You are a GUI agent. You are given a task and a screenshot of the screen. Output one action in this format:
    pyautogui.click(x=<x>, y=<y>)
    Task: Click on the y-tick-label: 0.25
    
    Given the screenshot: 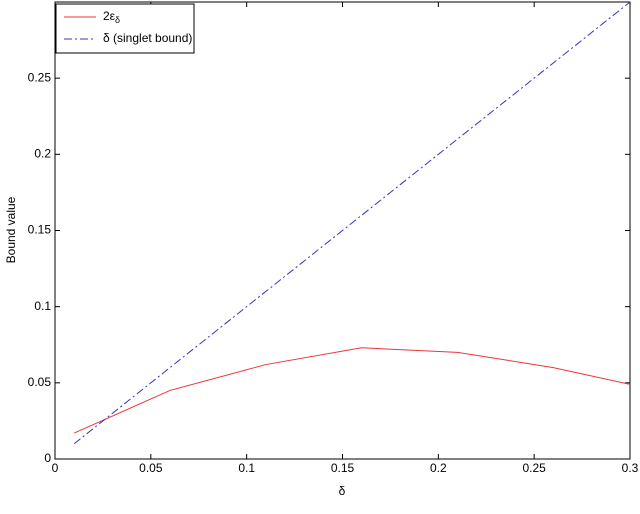 What is the action you would take?
    pyautogui.click(x=40, y=77)
    